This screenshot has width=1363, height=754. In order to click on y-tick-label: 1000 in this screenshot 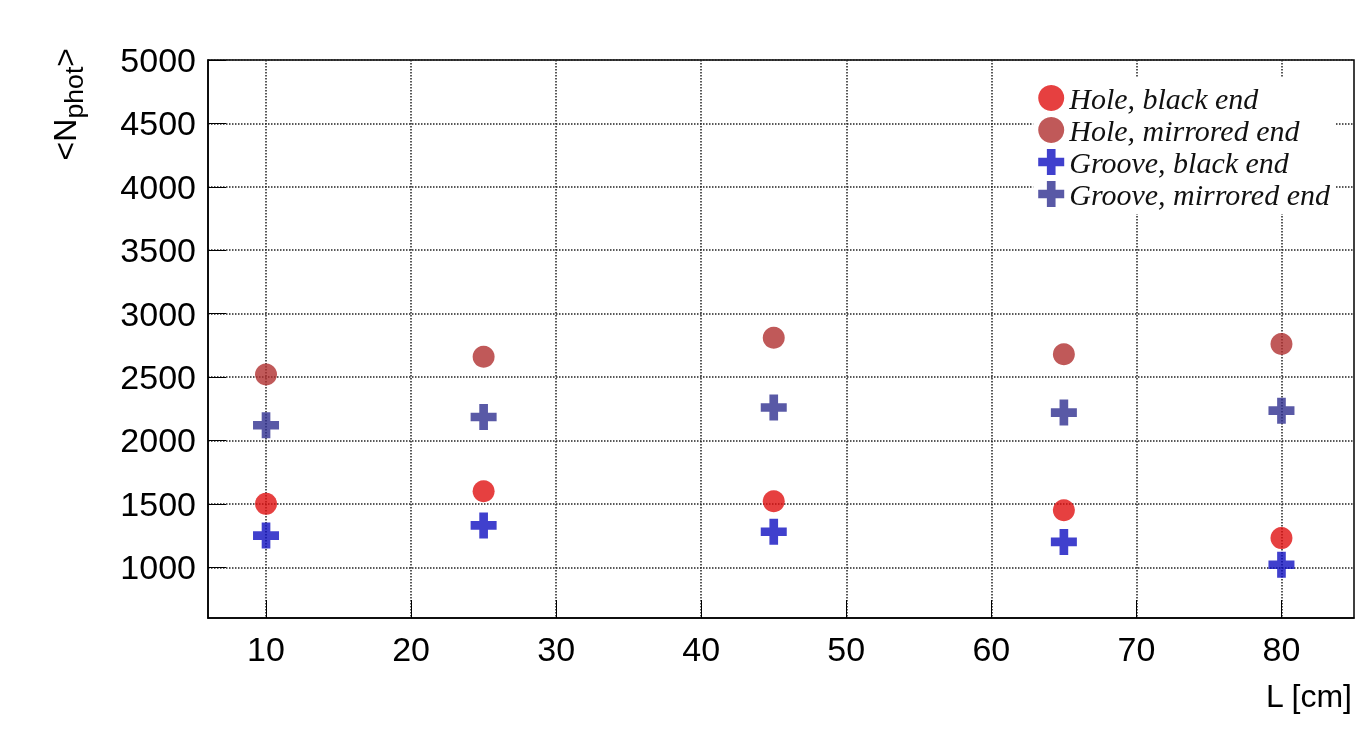, I will do `click(158, 567)`.